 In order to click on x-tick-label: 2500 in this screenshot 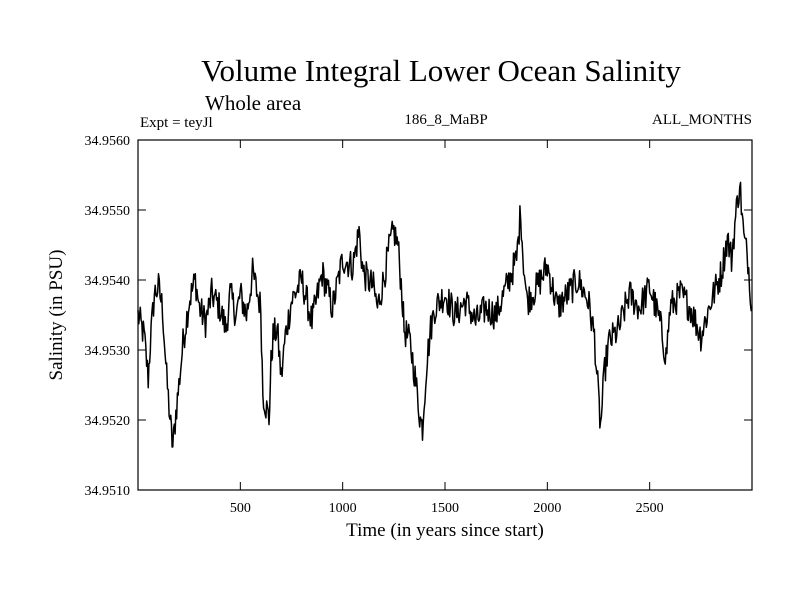, I will do `click(650, 508)`.